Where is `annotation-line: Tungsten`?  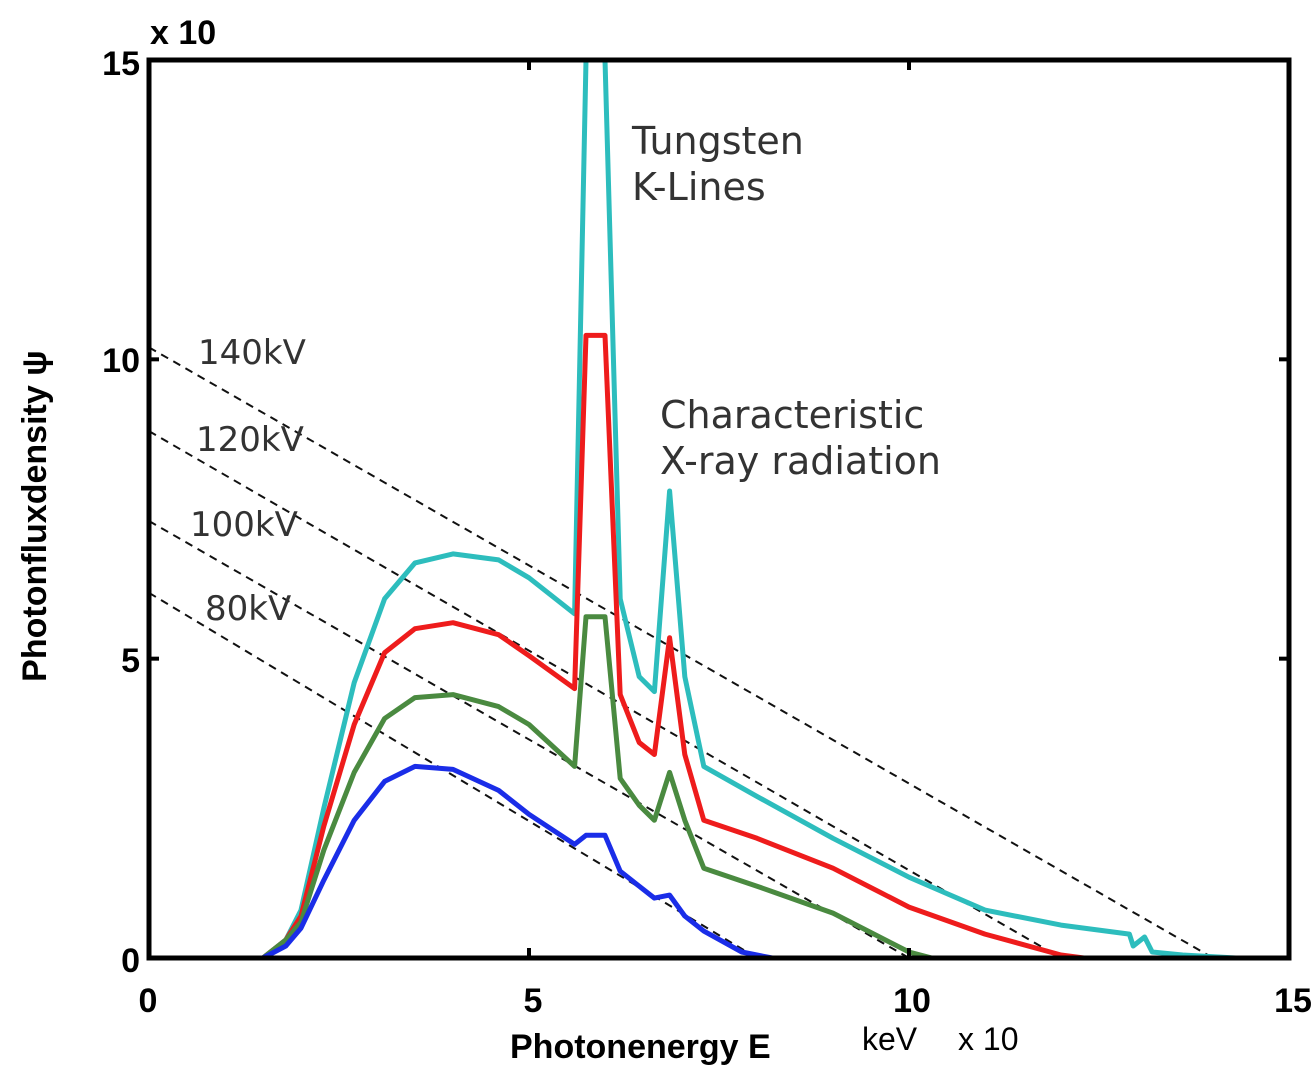 annotation-line: Tungsten is located at coordinates (717, 141).